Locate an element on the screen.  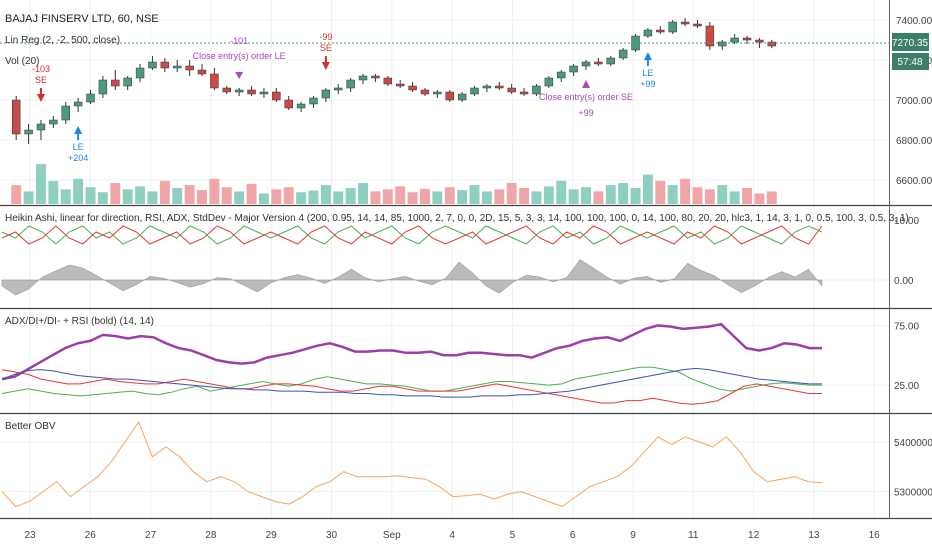
annotation-exit-1: -101 Close entry(s) order LE is located at coordinates (239, 57).